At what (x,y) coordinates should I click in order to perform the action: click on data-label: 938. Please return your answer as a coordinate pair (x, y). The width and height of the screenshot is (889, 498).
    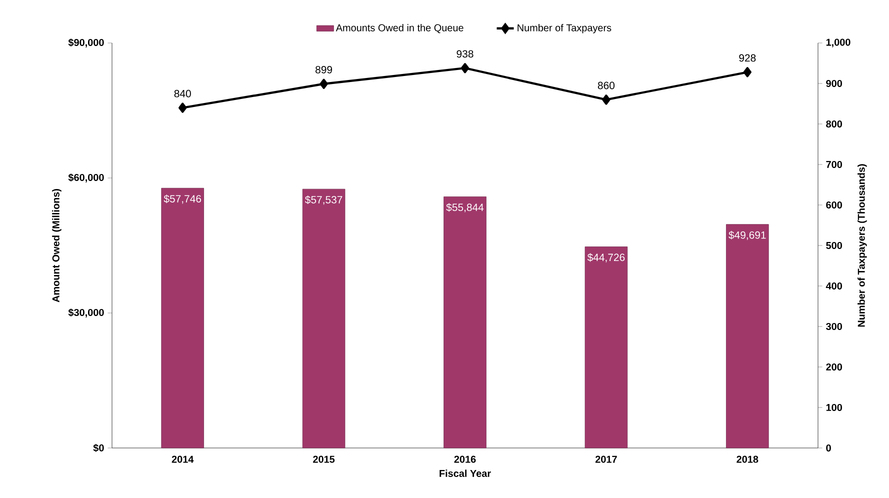
    Looking at the image, I should click on (465, 54).